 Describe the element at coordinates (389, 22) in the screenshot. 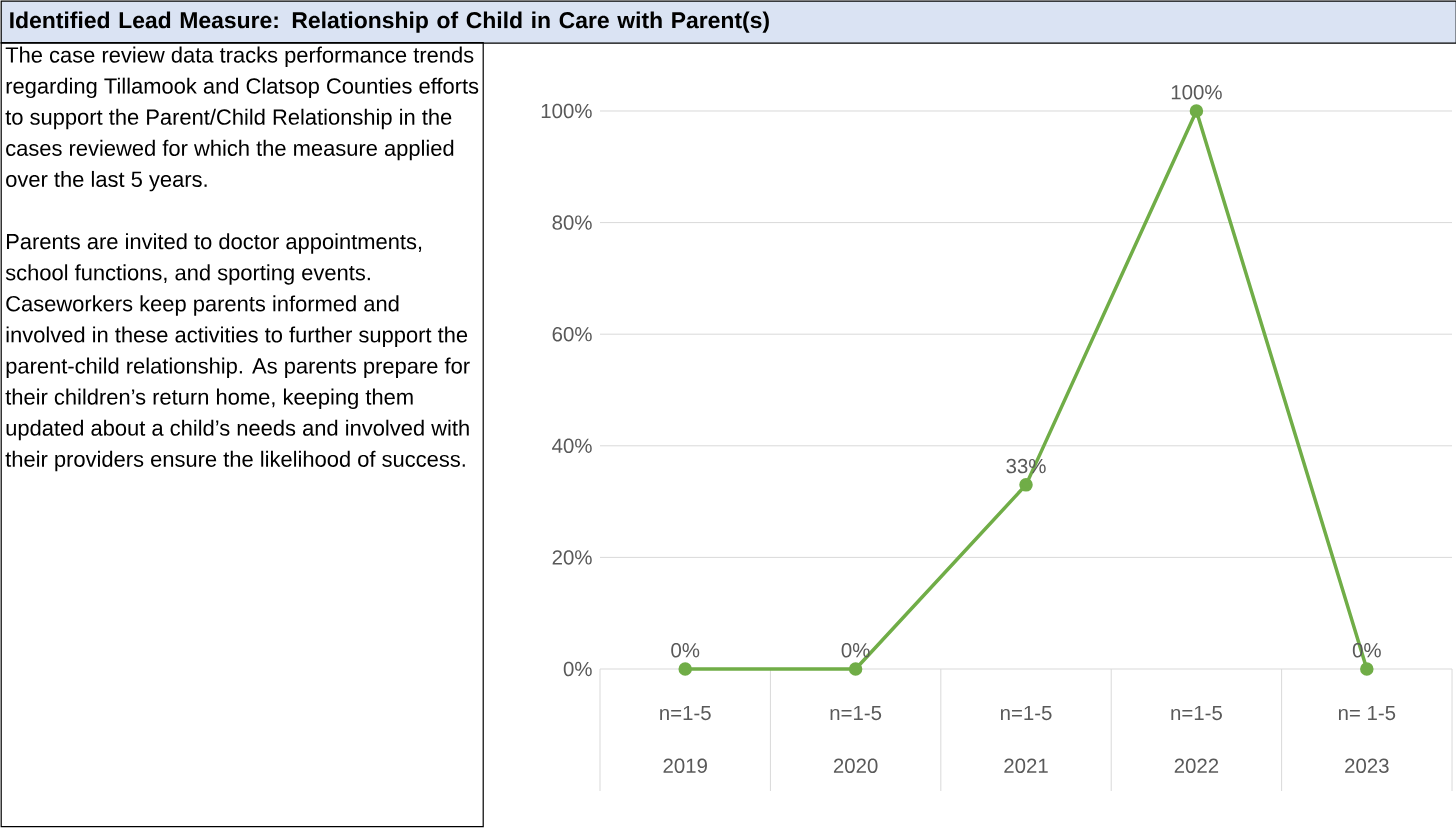

I see `text: Identified Lead Measure: Relationship of Child in Care with Parent(s)` at that location.